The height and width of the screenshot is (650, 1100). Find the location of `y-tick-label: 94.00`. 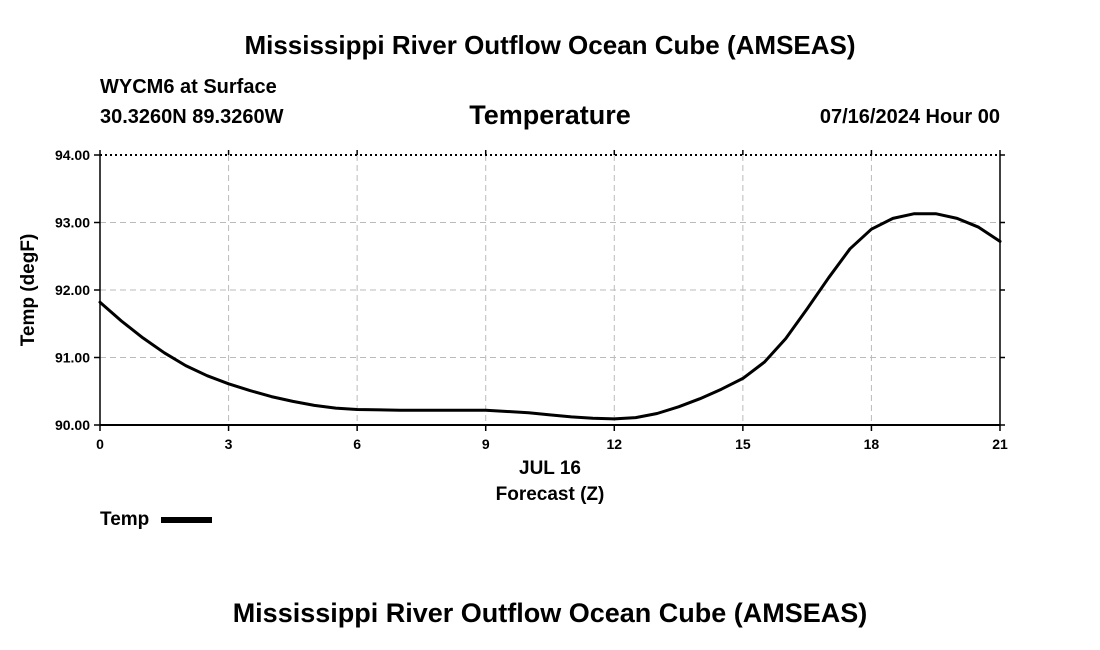

y-tick-label: 94.00 is located at coordinates (72, 155).